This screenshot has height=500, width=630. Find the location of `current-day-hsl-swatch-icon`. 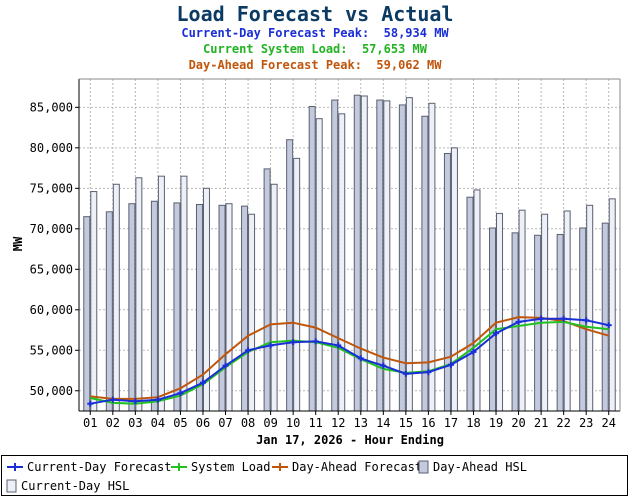

current-day-hsl-swatch-icon is located at coordinates (11, 486).